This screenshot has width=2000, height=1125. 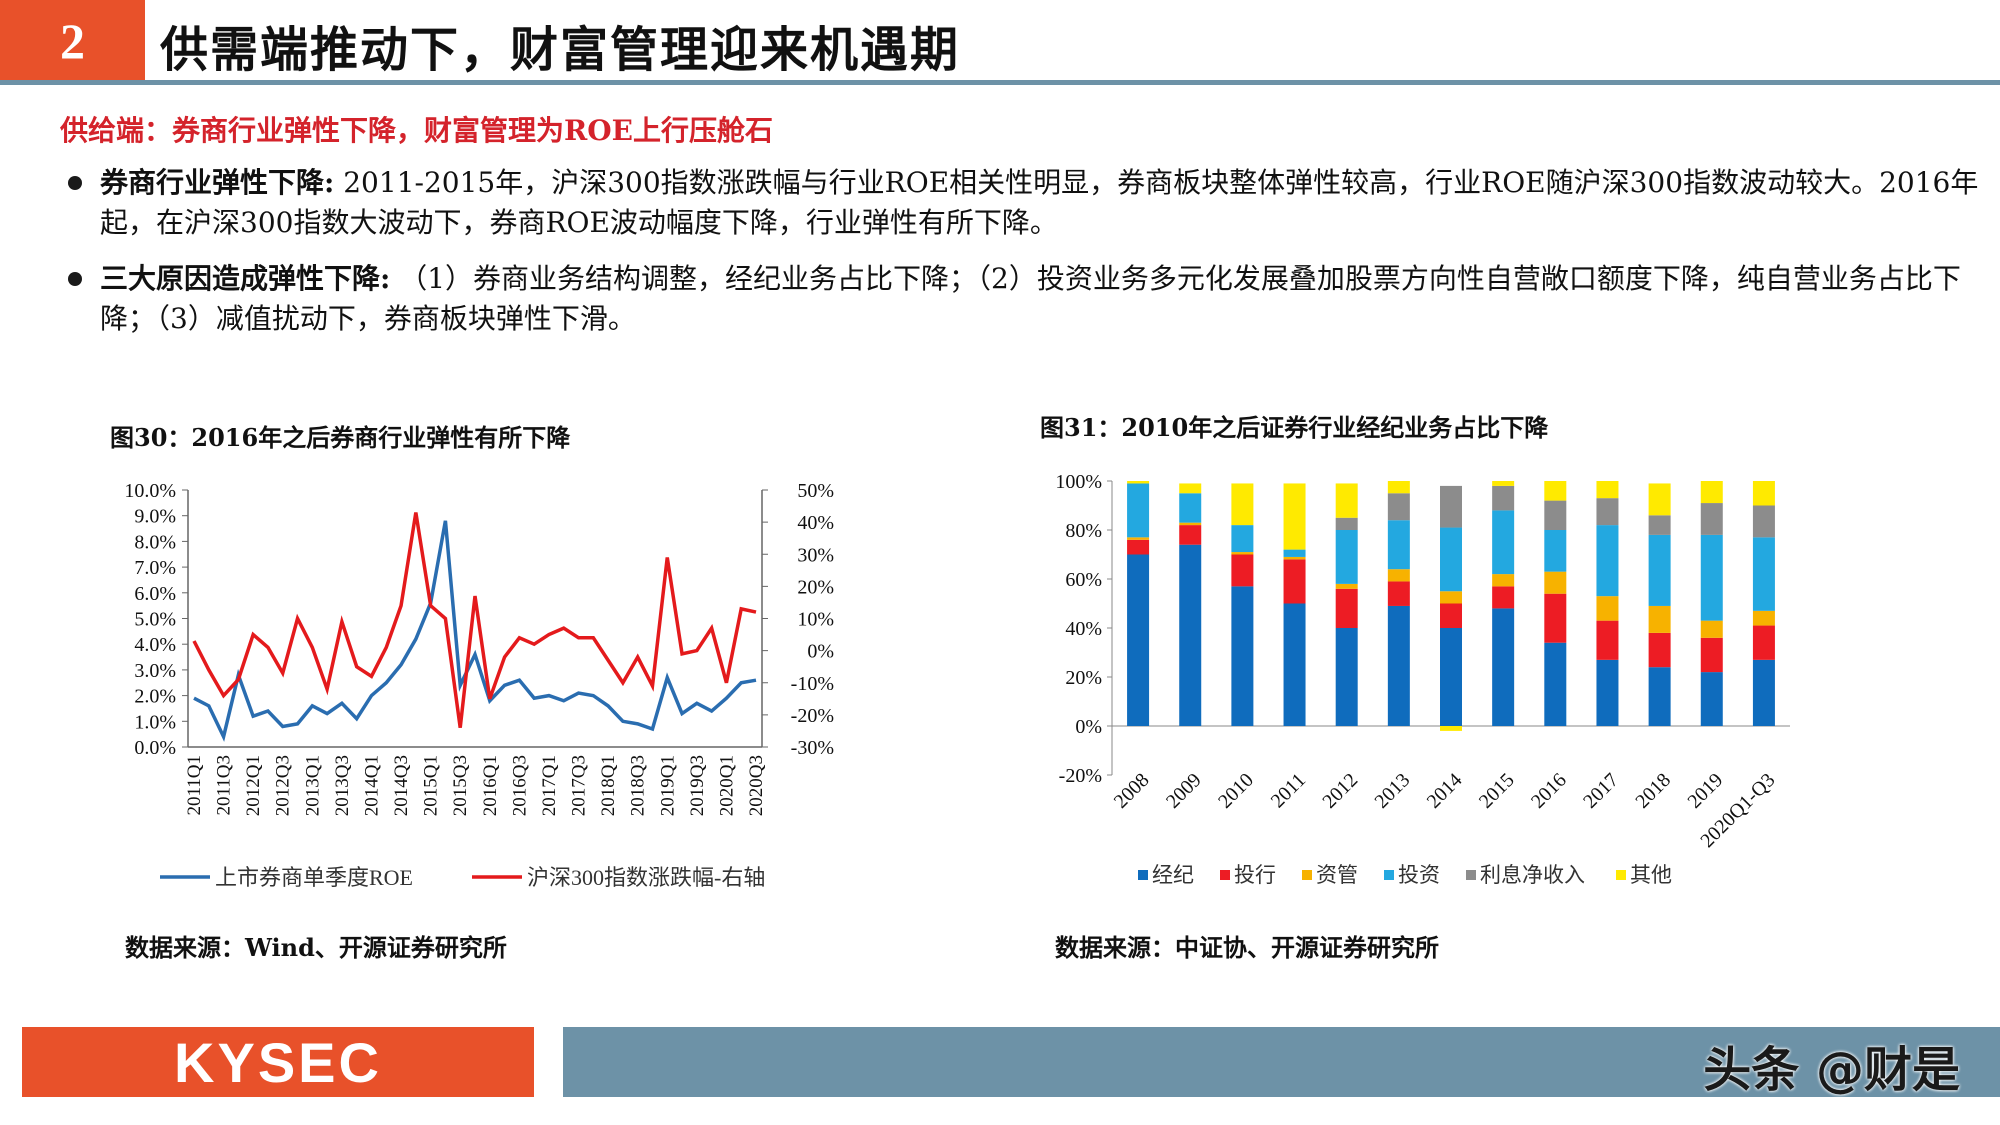 I want to click on x-tick-label: 2013, so click(x=1393, y=791).